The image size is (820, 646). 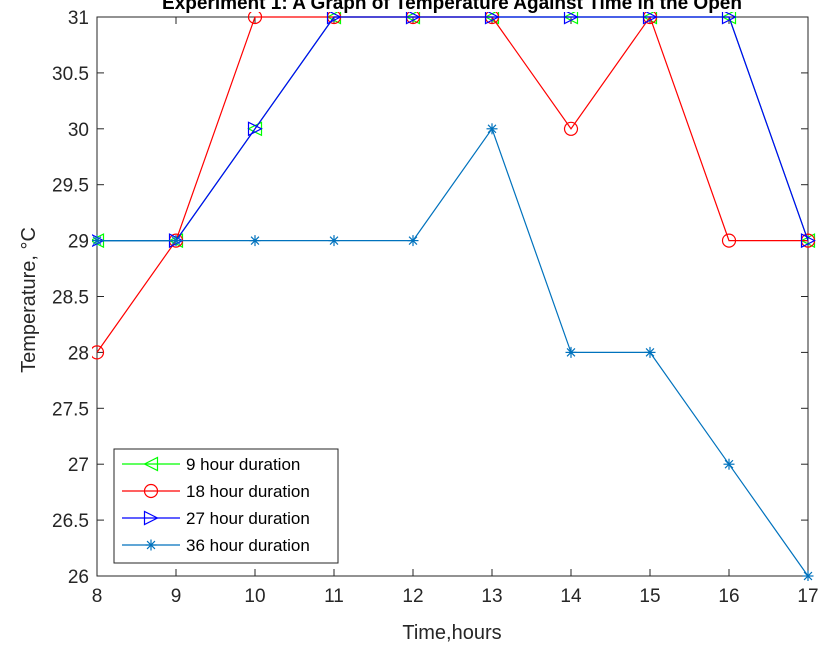 What do you see at coordinates (412, 596) in the screenshot?
I see `x-tick-label: 12` at bounding box center [412, 596].